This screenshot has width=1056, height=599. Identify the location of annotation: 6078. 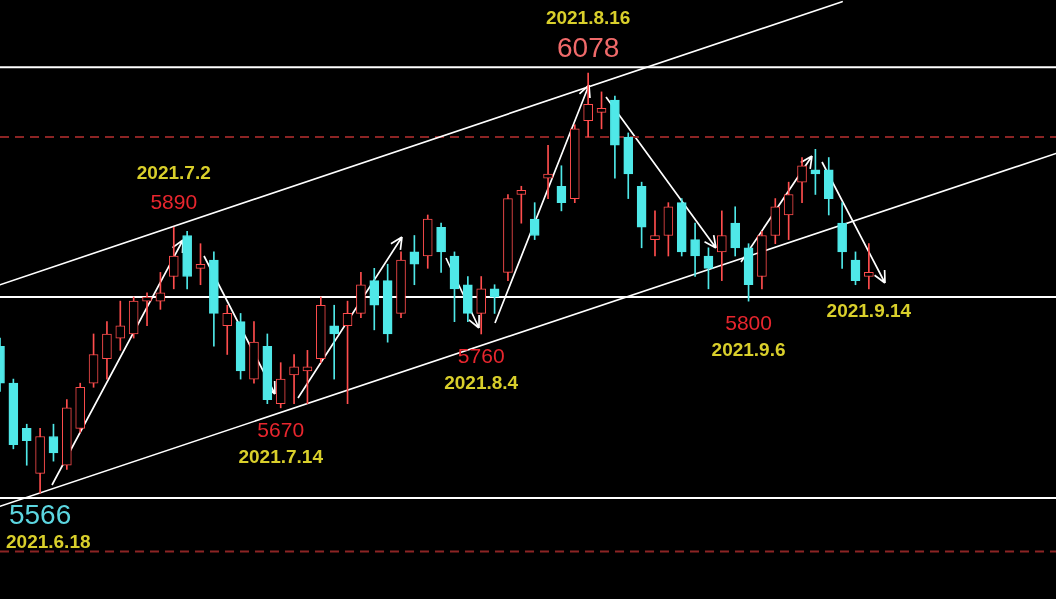
(588, 47).